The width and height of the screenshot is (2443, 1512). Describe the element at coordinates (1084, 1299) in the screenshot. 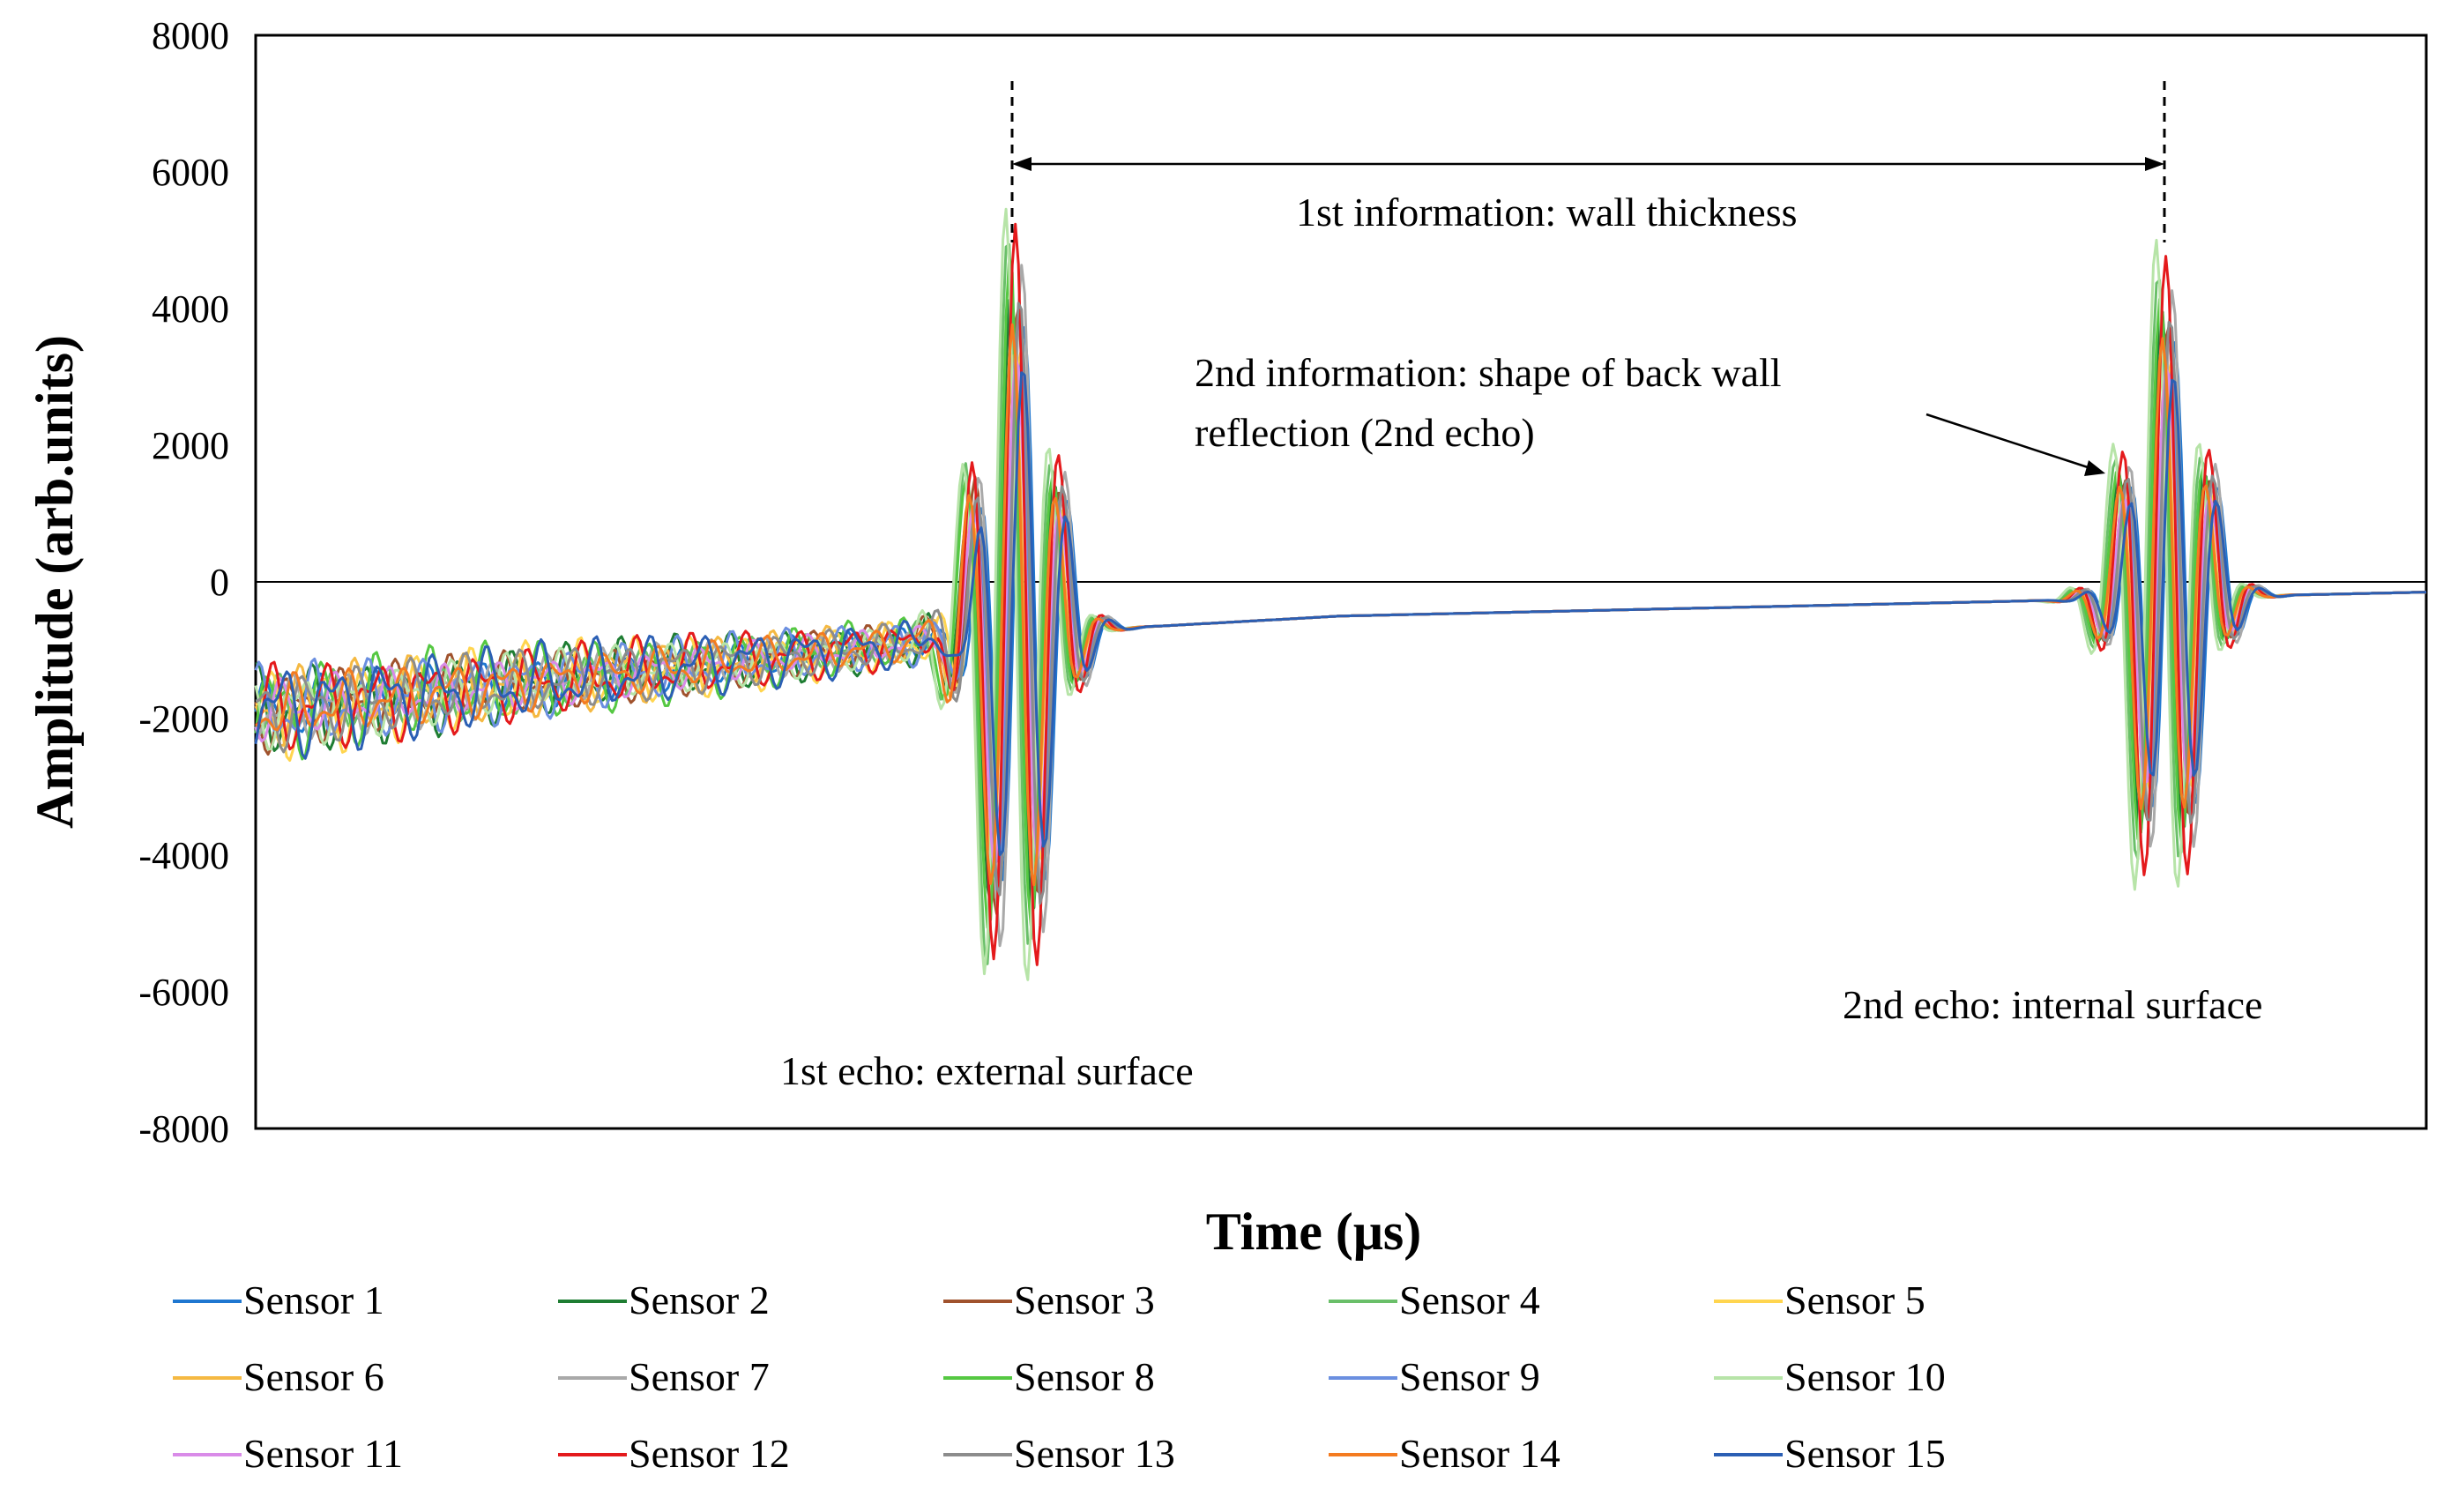

I see `legend-label: Sensor 3` at that location.